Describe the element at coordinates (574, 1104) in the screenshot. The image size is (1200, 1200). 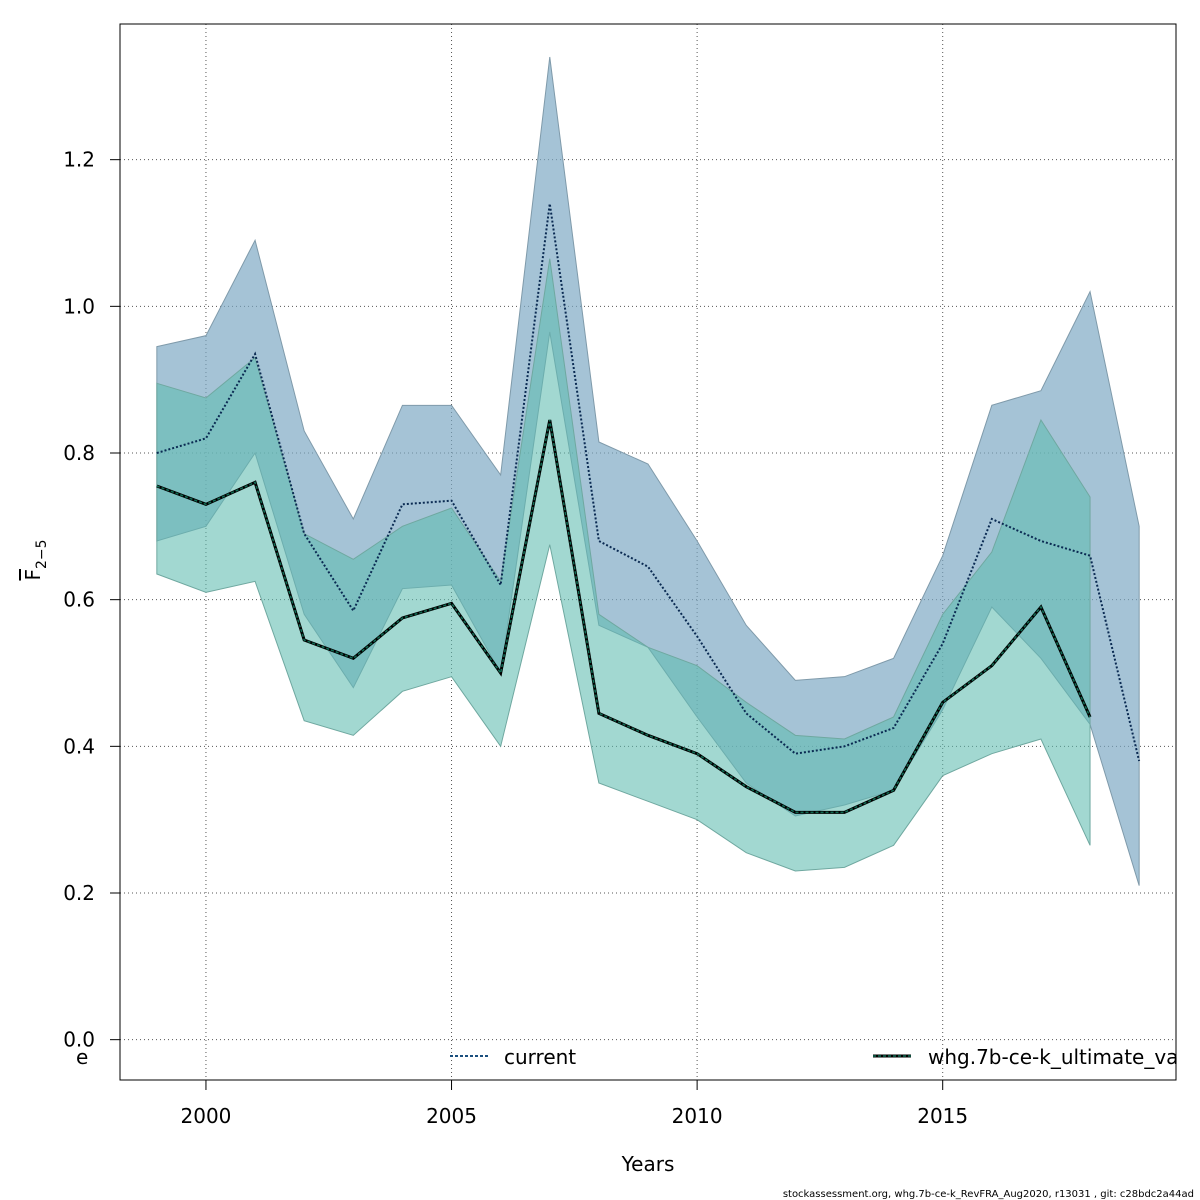
I see `x-axis: 2000 2005 2010 2015` at that location.